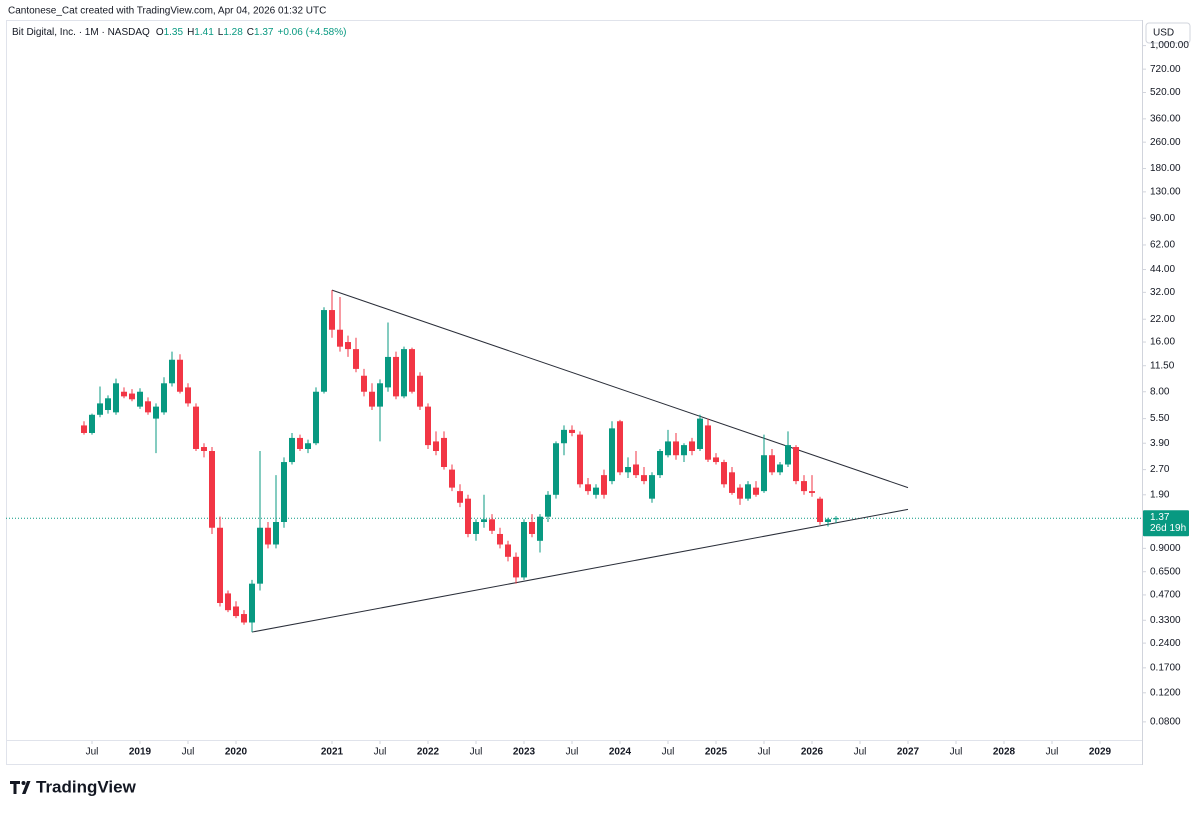 The width and height of the screenshot is (1200, 815). Describe the element at coordinates (1100, 752) in the screenshot. I see `x-tick-label: 2029` at that location.